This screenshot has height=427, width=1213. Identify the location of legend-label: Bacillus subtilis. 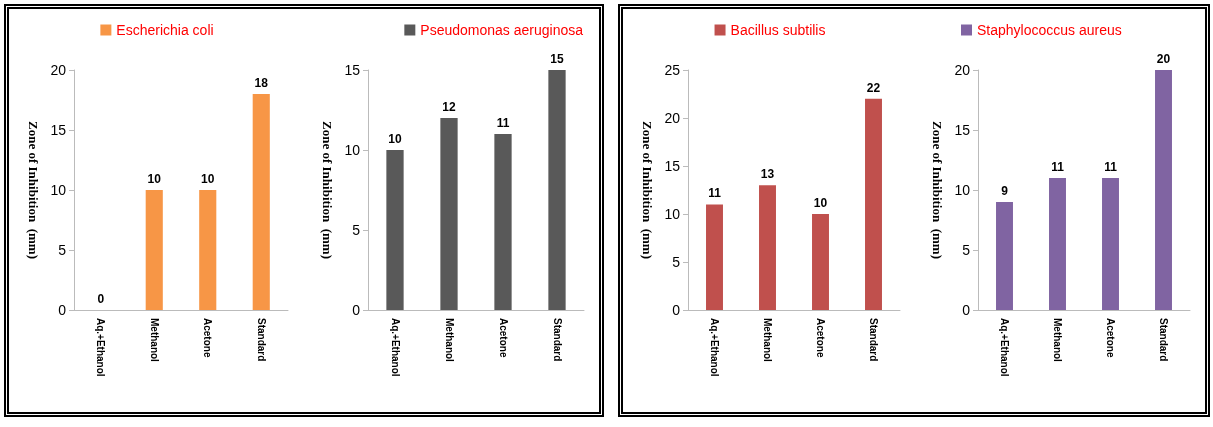
(778, 30).